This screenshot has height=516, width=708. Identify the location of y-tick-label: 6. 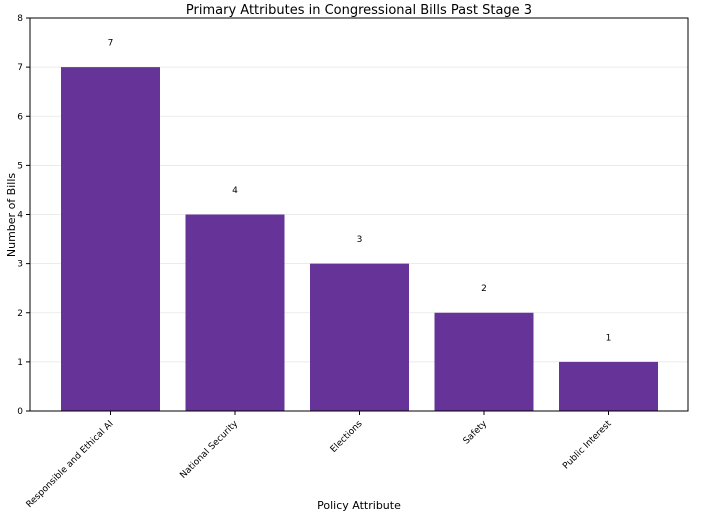
(20, 117).